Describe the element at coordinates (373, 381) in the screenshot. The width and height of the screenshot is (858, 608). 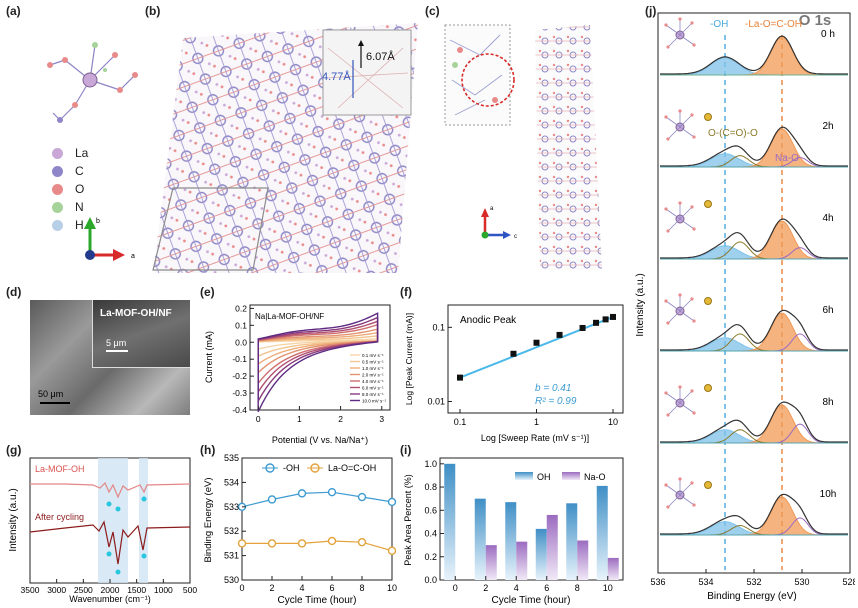
I see `cv-legend-label: 4.0 mV s⁻¹` at that location.